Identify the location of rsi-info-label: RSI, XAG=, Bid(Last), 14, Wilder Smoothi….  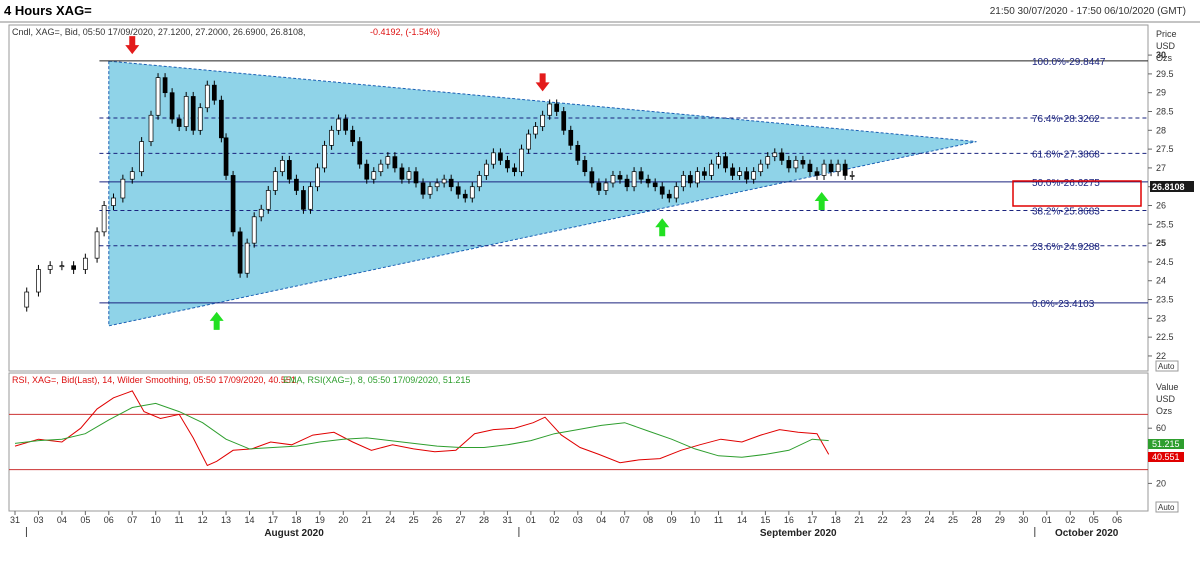
(155, 380).